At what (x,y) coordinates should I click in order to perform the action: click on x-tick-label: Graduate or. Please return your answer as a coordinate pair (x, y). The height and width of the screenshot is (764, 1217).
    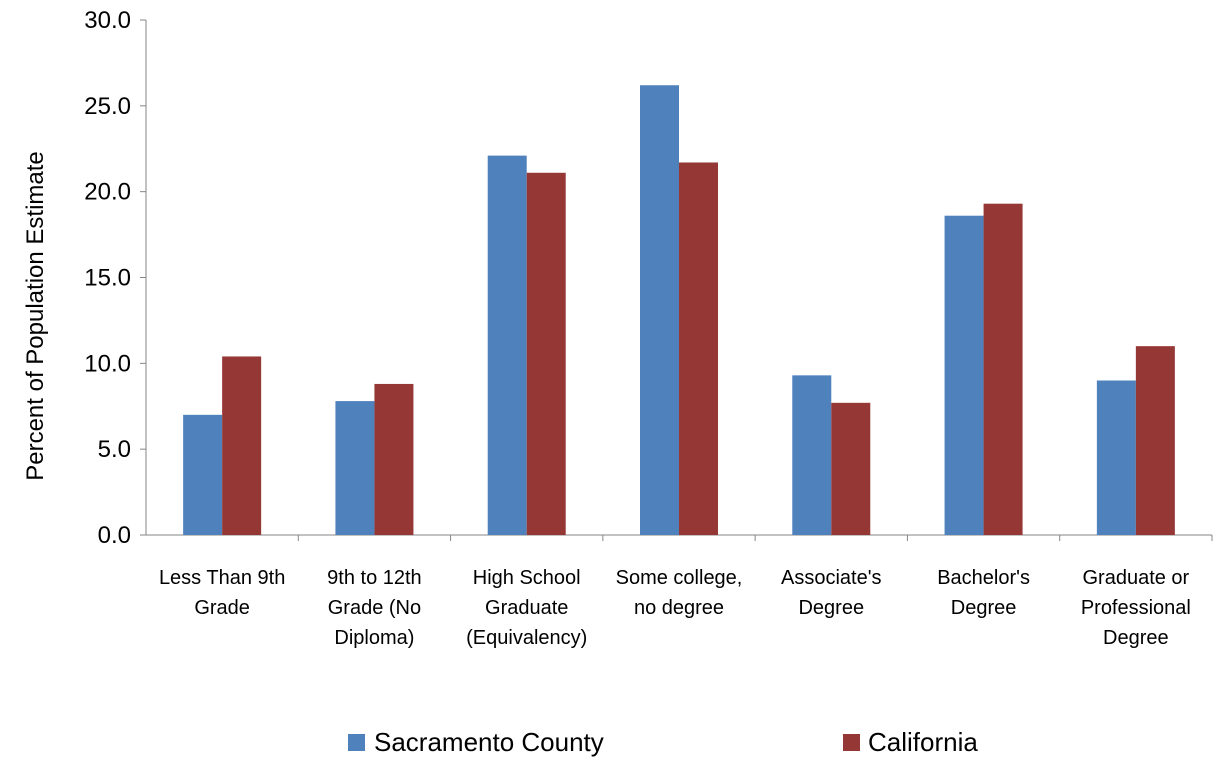
    Looking at the image, I should click on (1135, 578).